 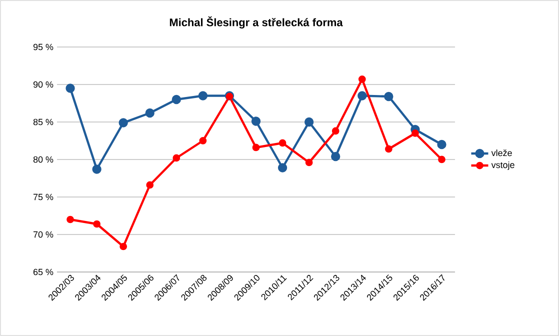 I want to click on chart-title: Michal Šlesingr a střelecká forma, so click(x=256, y=22).